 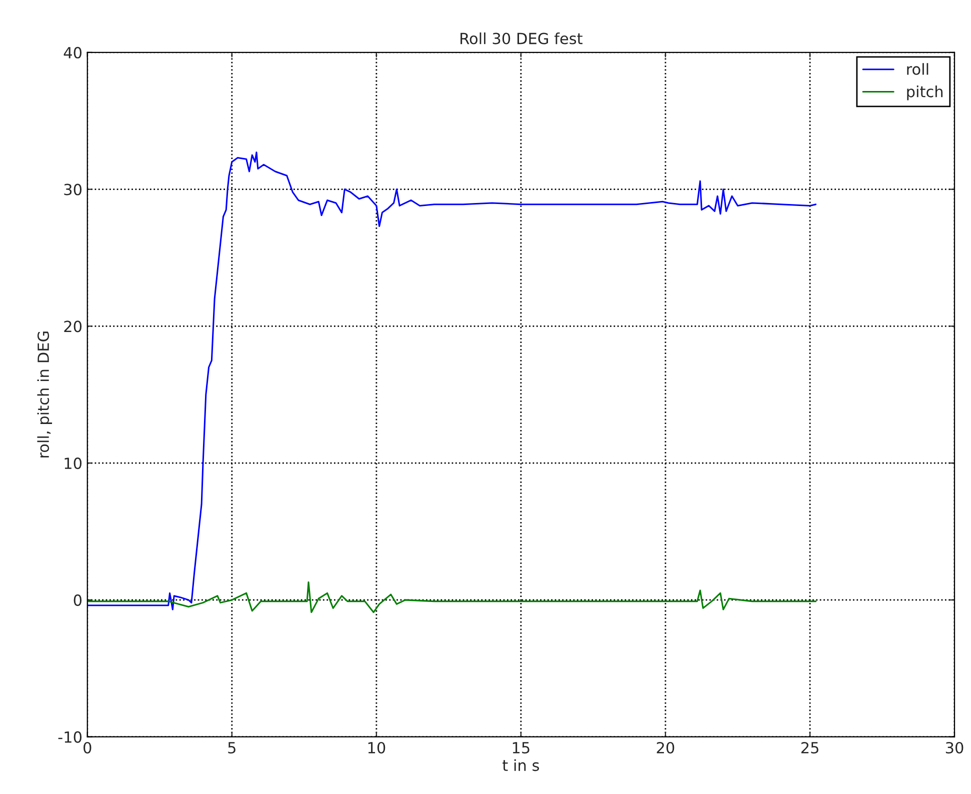 I want to click on x-axis-title: t in s, so click(x=520, y=765).